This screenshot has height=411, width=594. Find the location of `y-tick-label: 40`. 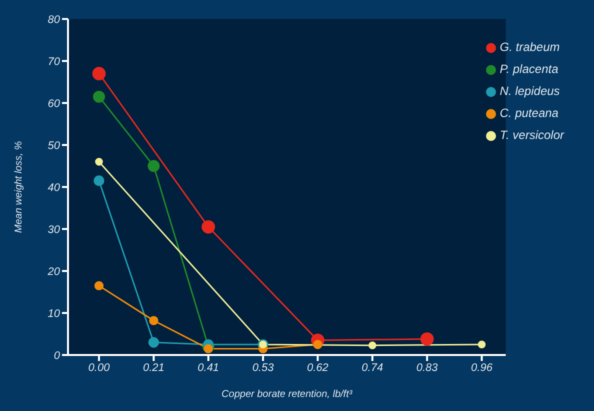

y-tick-label: 40 is located at coordinates (54, 188).